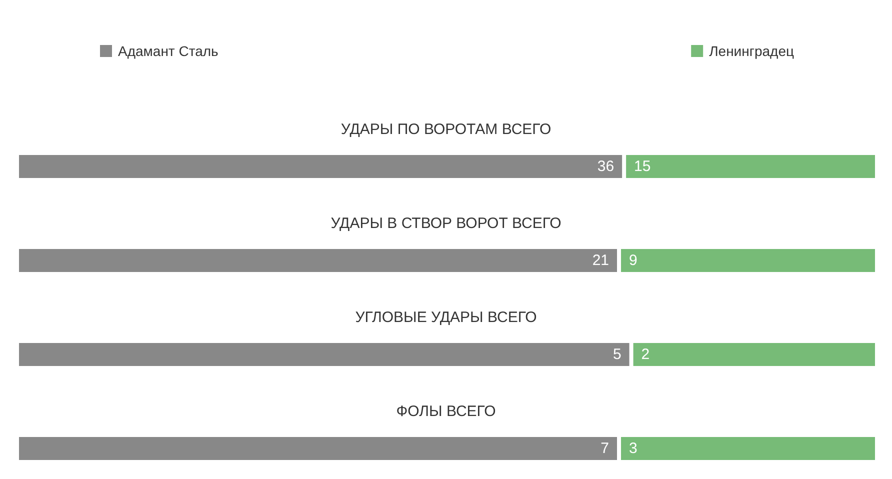 Image resolution: width=892 pixels, height=479 pixels. I want to click on chart-title: УДАРЫ ПО ВОРОТАМ ВСЕГО, so click(446, 129).